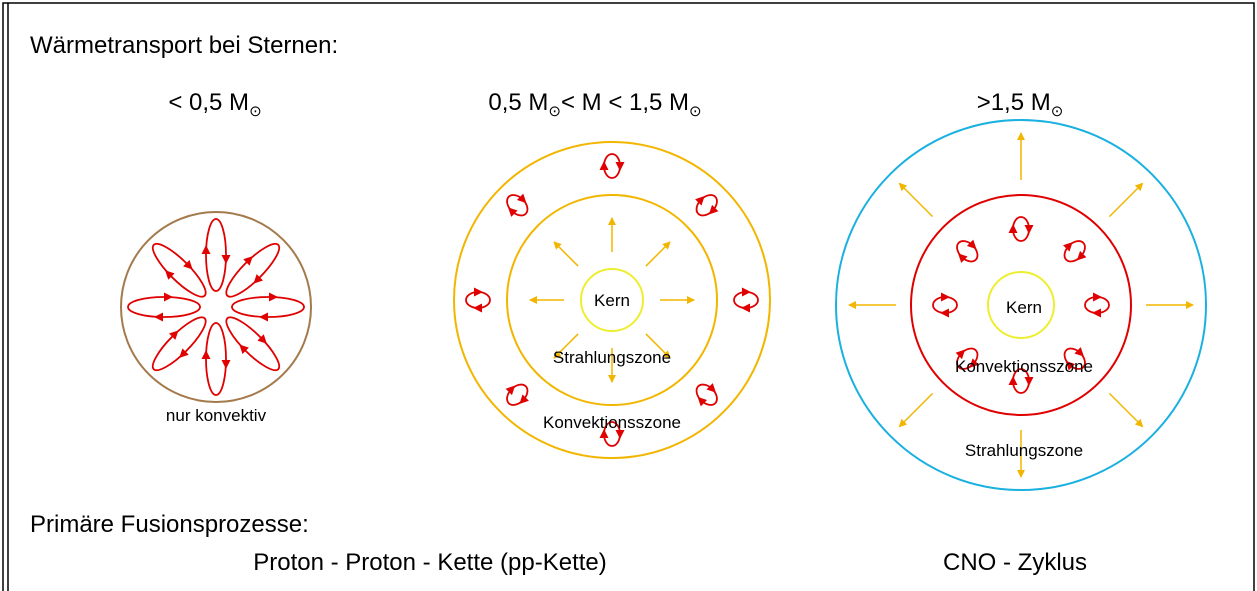 The width and height of the screenshot is (1257, 591). Describe the element at coordinates (169, 524) in the screenshot. I see `fusion-title: Primäre Fusionsprozesse:` at that location.